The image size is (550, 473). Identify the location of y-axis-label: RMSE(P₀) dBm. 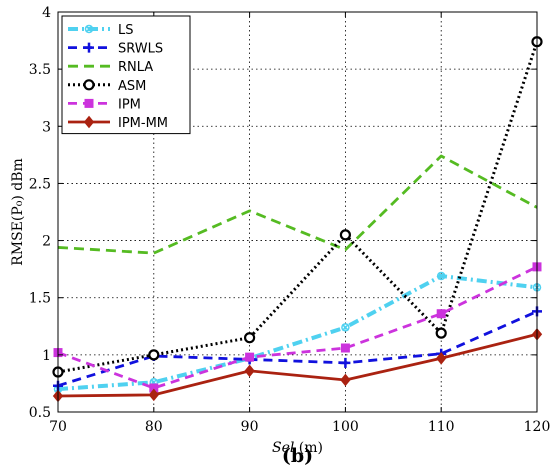
(18, 212).